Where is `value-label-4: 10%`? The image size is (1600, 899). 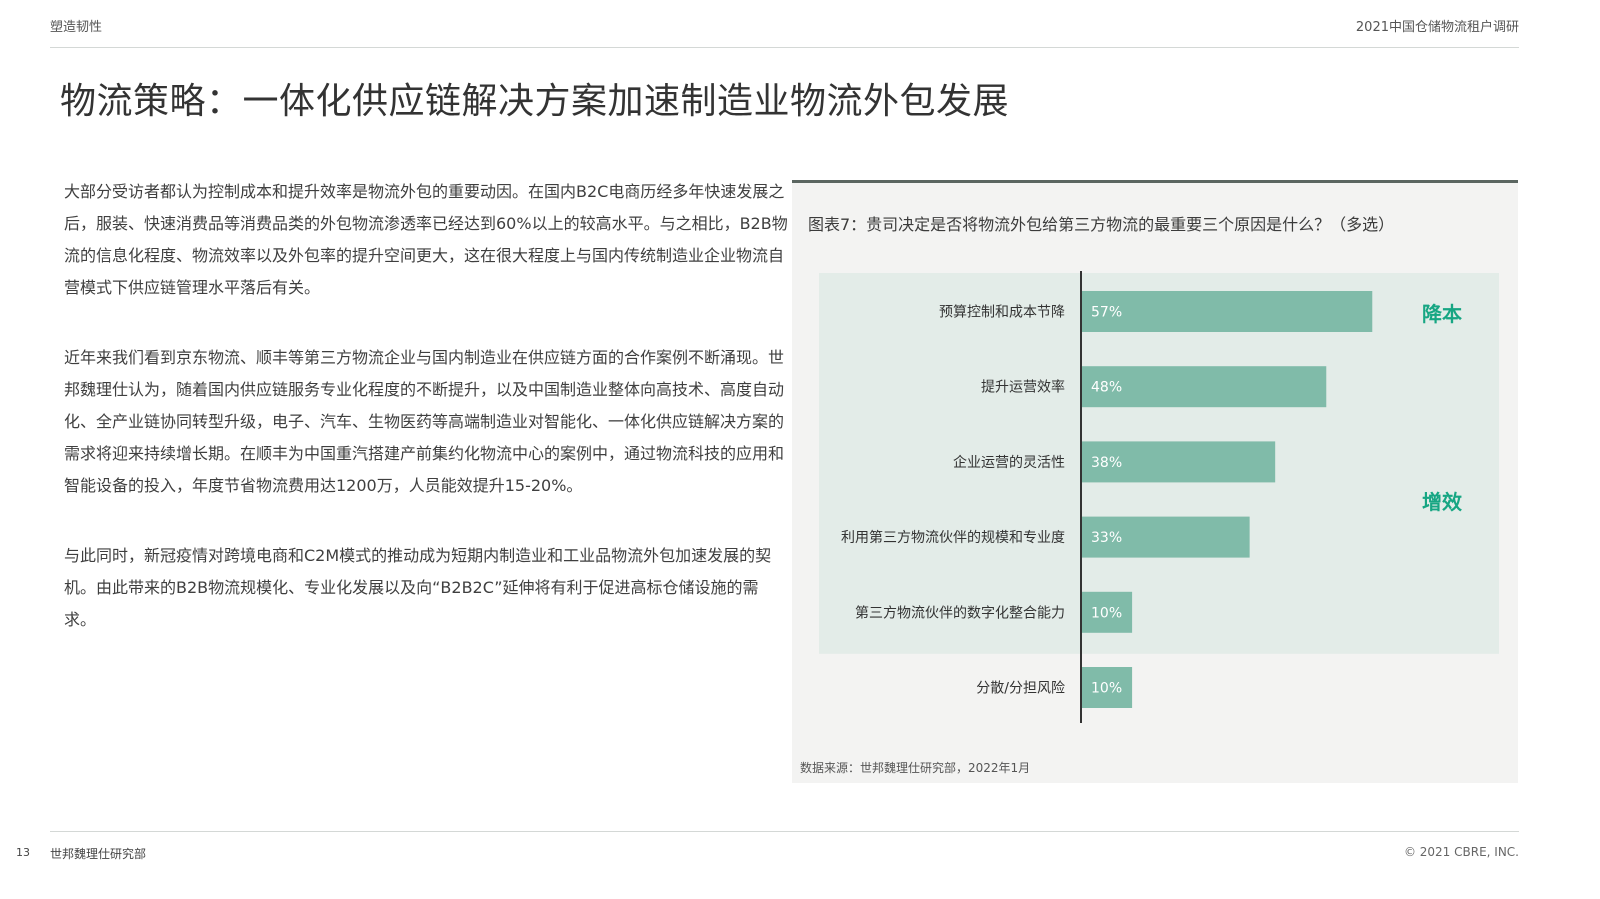
value-label-4: 10% is located at coordinates (1106, 613).